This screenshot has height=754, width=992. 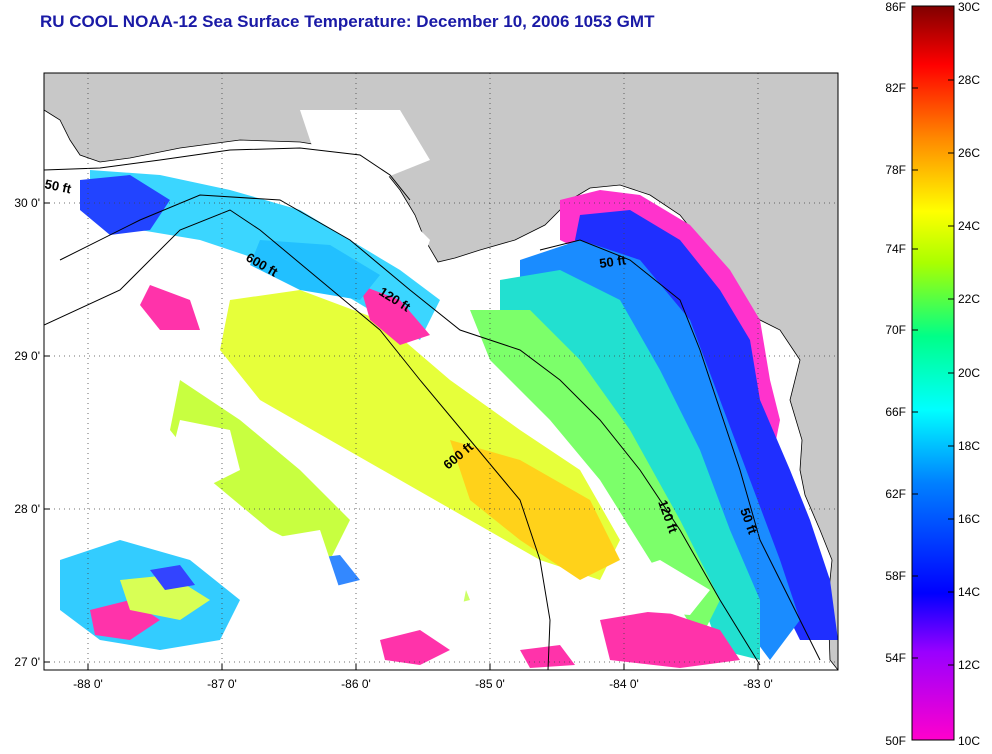 I want to click on lon-tick-label: -84 0', so click(x=624, y=684).